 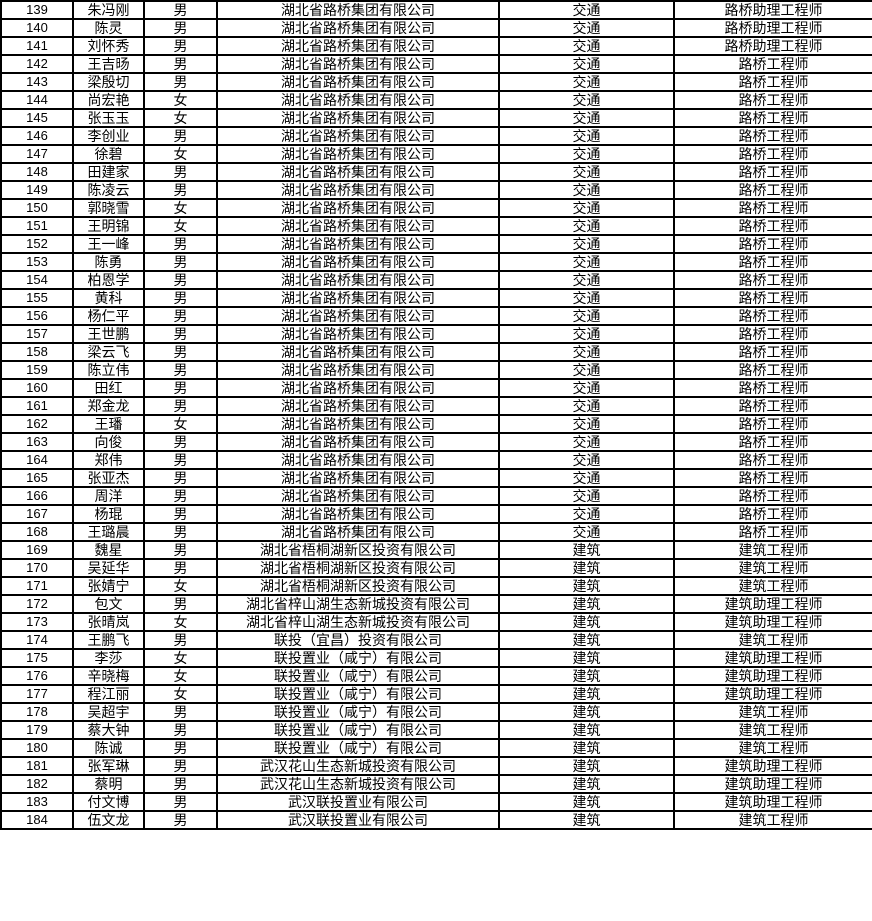 What do you see at coordinates (108, 676) in the screenshot?
I see `cell-name: 辛晓梅` at bounding box center [108, 676].